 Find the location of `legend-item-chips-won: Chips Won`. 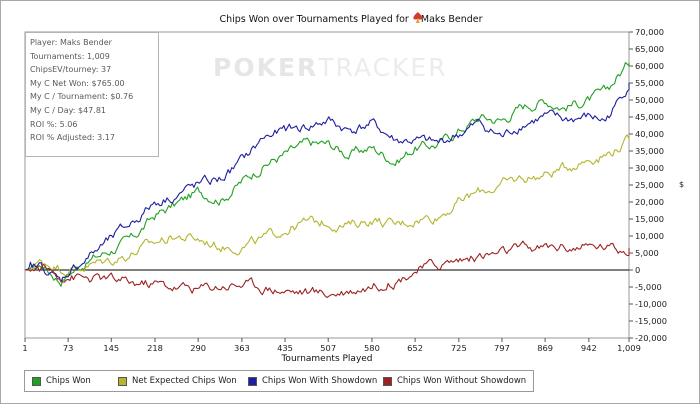

legend-item-chips-won: Chips Won is located at coordinates (61, 381).